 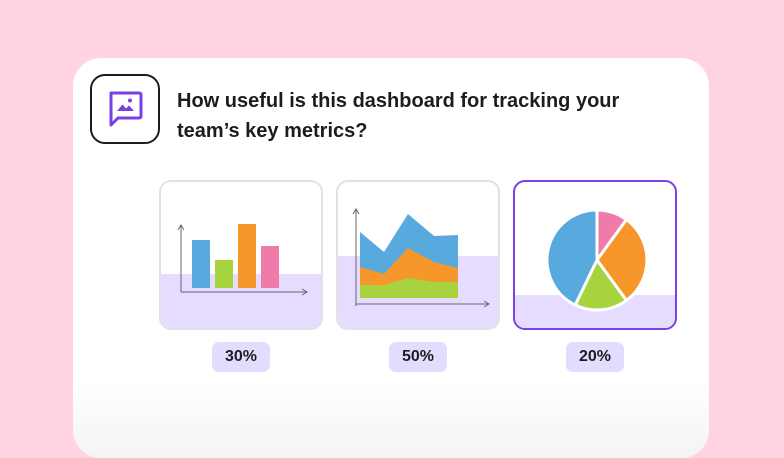 I want to click on pie-chart-illustration, so click(x=595, y=268).